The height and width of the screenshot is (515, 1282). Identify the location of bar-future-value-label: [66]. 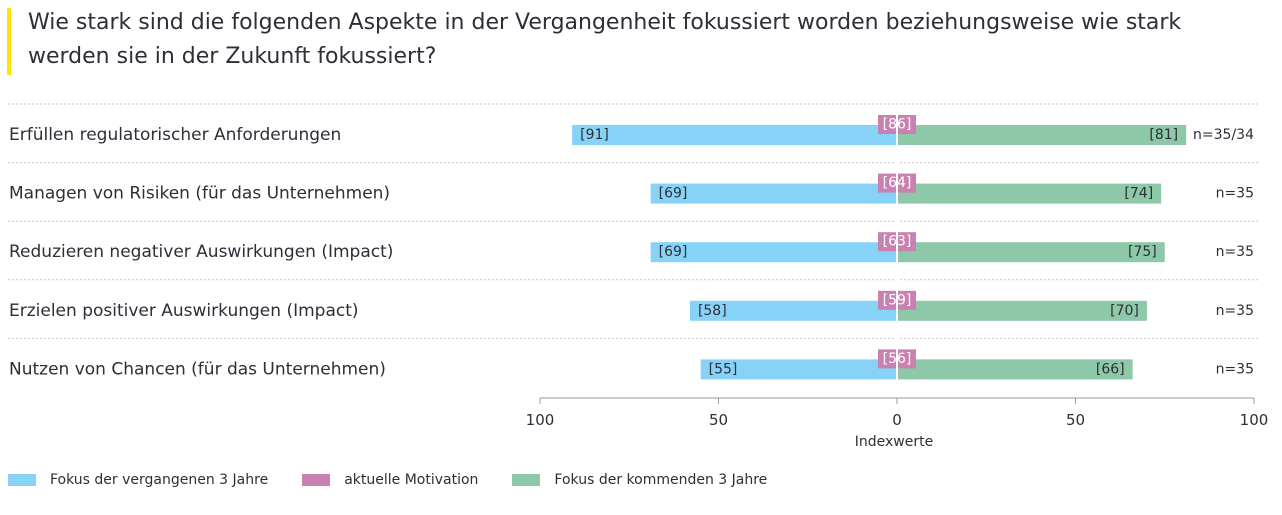
(1110, 369).